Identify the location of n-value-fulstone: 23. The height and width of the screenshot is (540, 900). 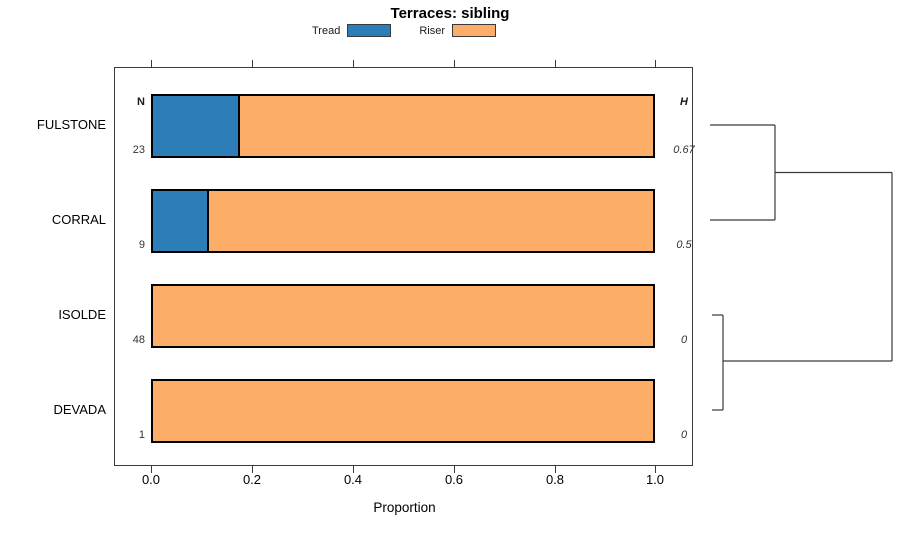
(138, 150).